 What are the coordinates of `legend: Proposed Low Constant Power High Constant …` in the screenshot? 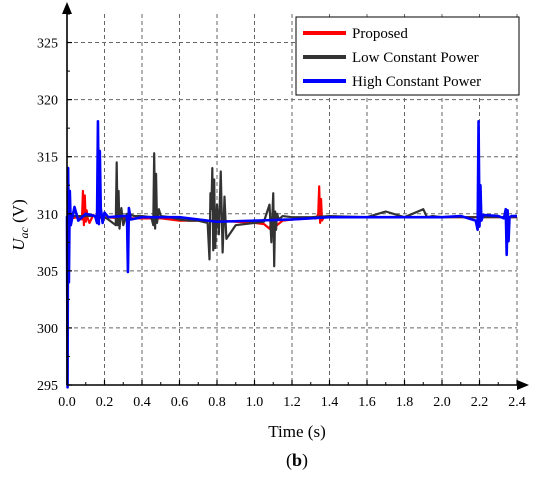 It's located at (407, 56).